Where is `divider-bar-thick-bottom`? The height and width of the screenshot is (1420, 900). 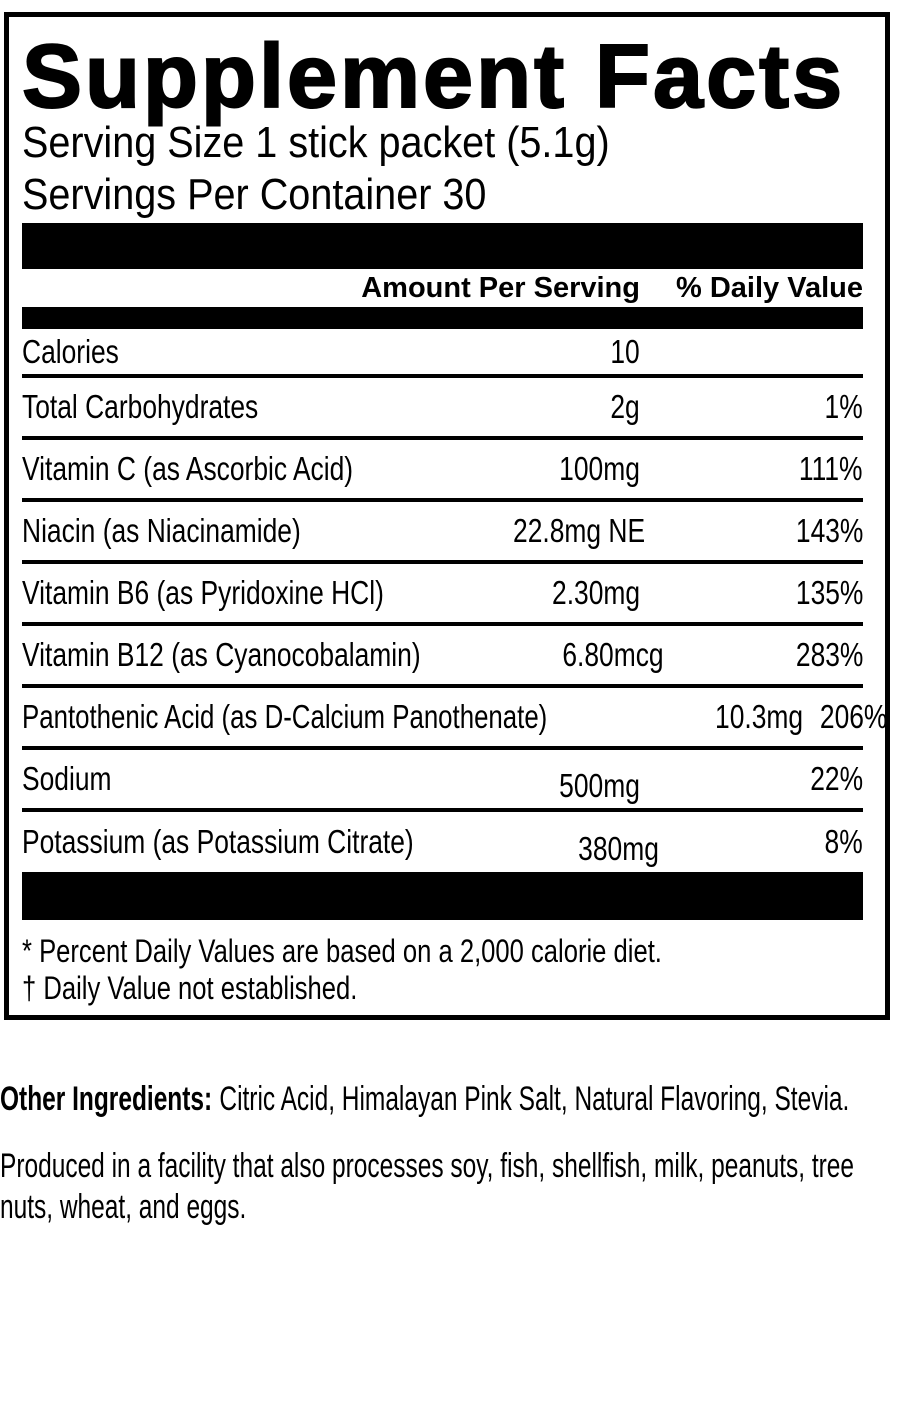 divider-bar-thick-bottom is located at coordinates (442, 896).